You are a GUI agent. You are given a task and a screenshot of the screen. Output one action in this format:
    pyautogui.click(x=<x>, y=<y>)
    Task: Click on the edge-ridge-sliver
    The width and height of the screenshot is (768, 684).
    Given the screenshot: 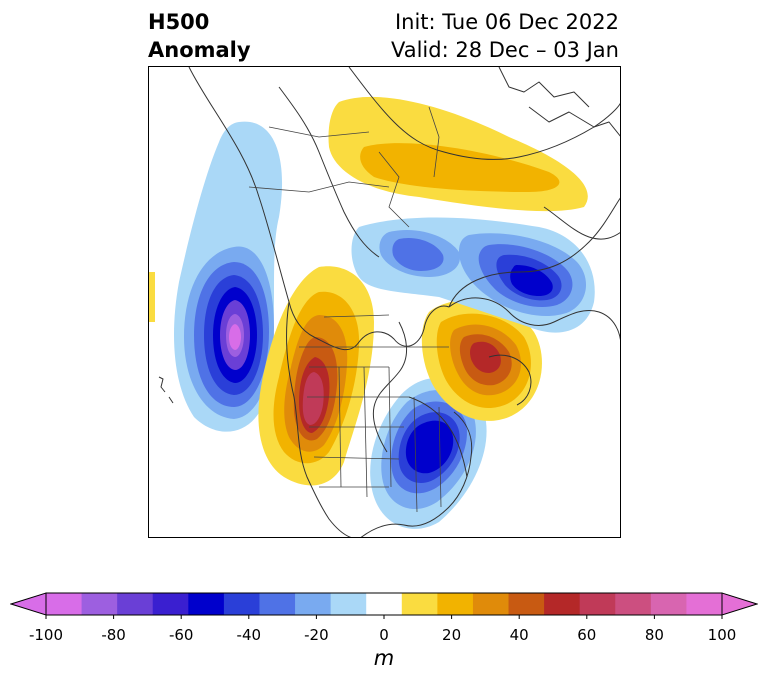 What is the action you would take?
    pyautogui.click(x=152, y=297)
    